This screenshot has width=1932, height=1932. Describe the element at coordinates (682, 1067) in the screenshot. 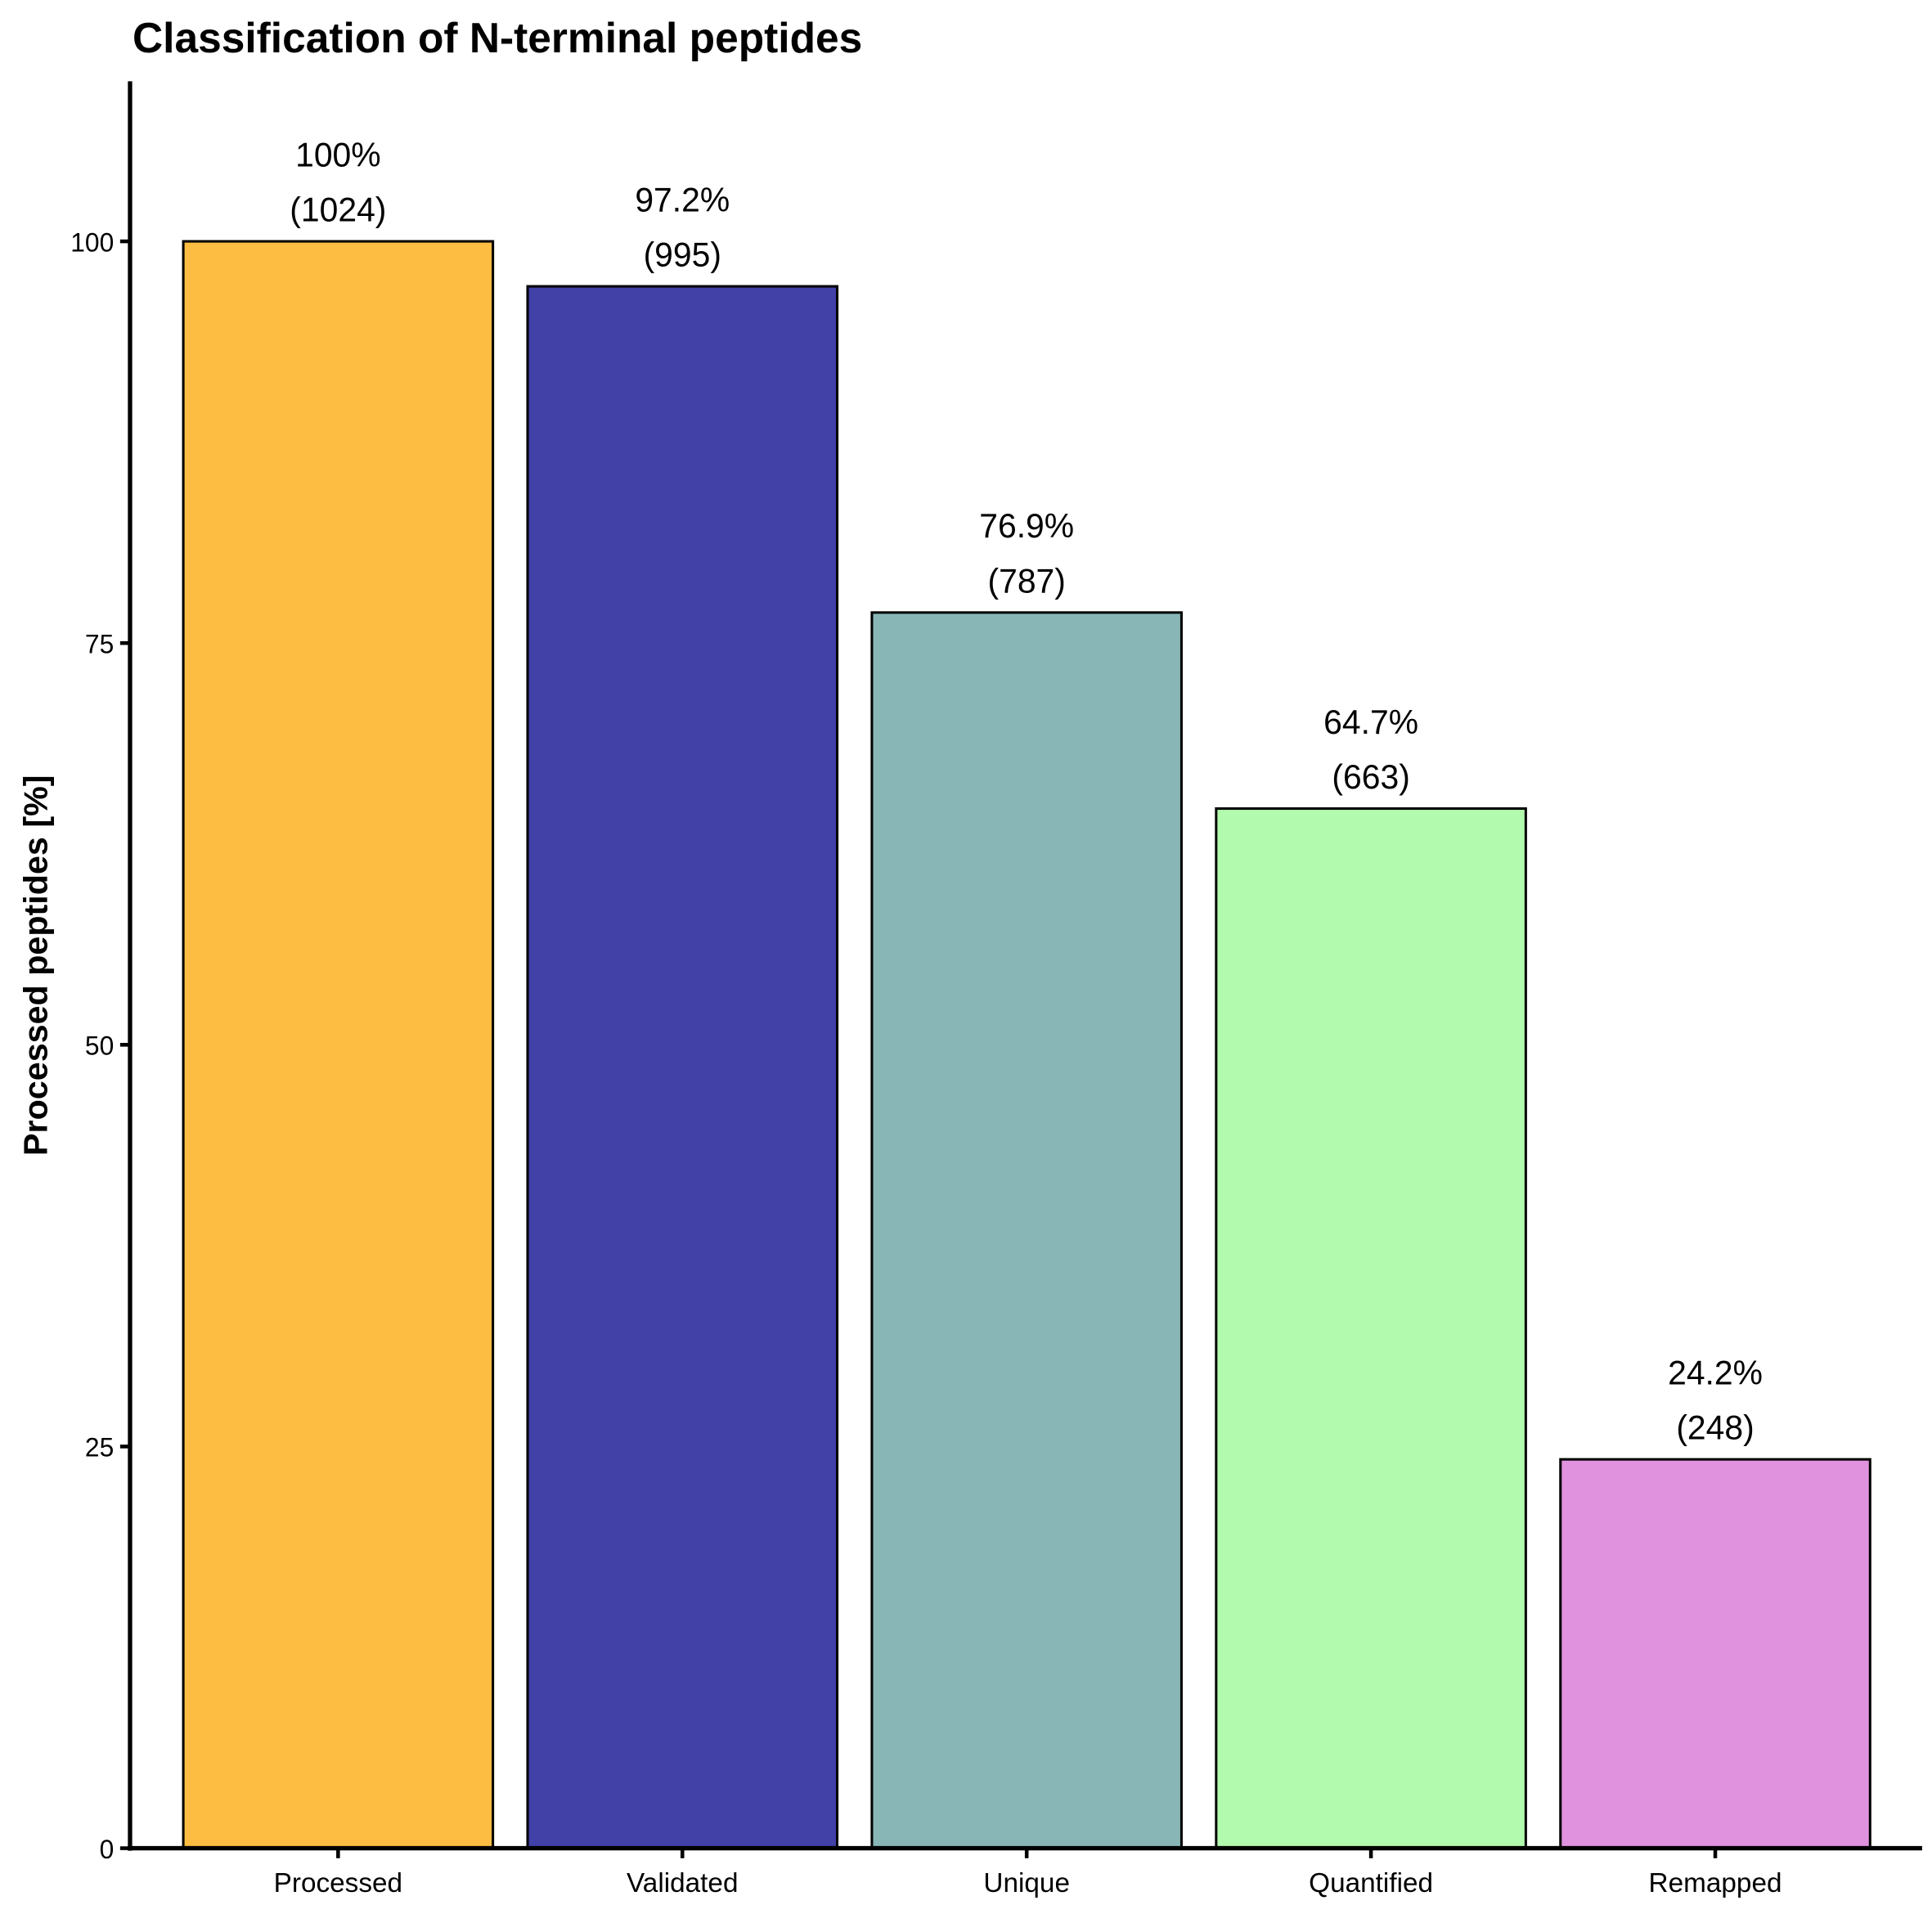

I see `bar-validated` at that location.